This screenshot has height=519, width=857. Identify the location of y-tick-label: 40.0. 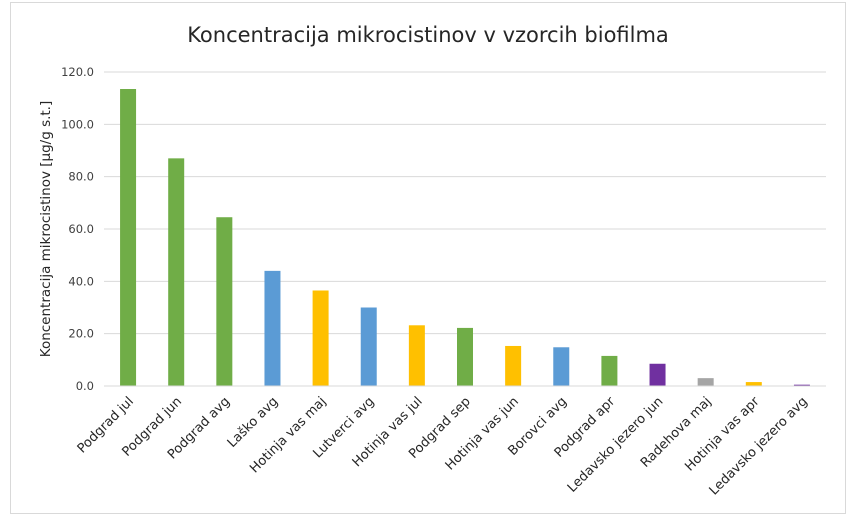
(81, 281).